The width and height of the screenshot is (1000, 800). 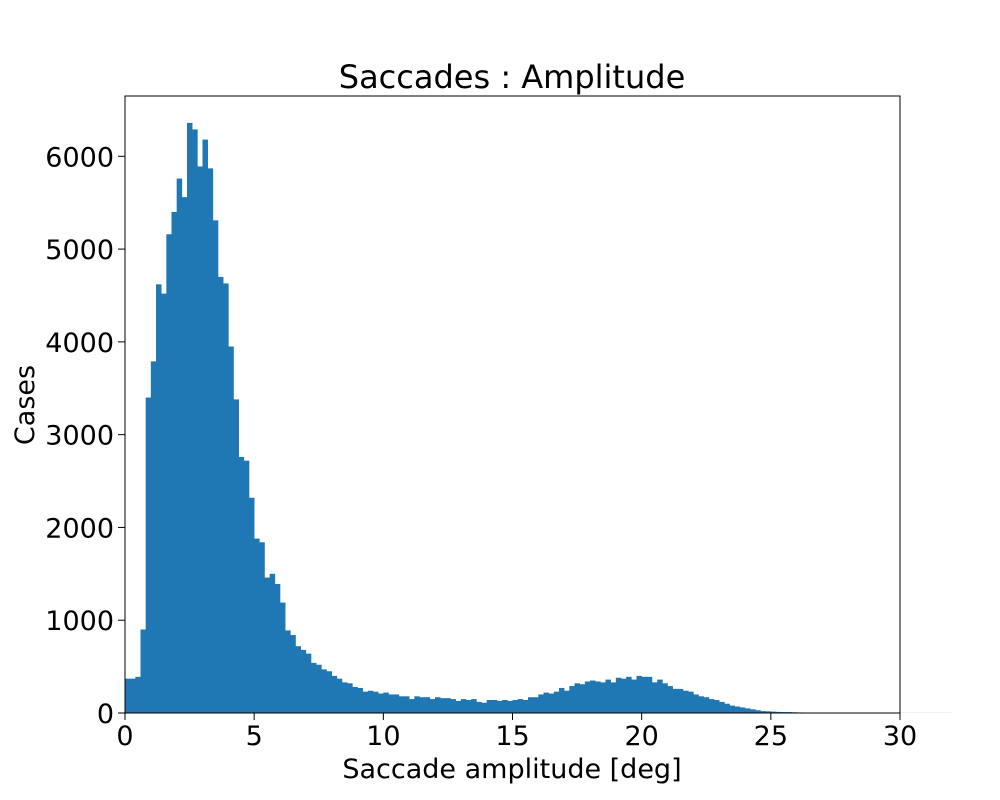 What do you see at coordinates (124, 736) in the screenshot?
I see `x-tick-label: 0` at bounding box center [124, 736].